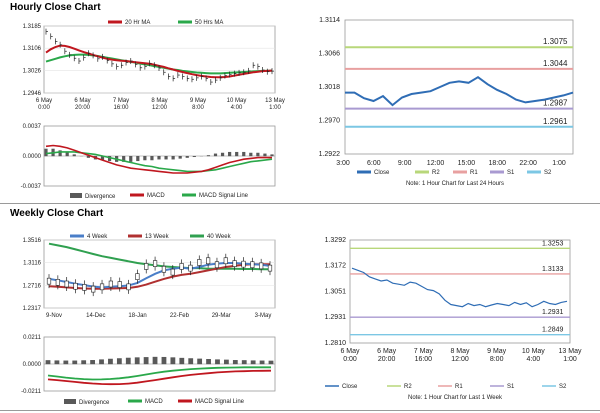 The width and height of the screenshot is (600, 413). I want to click on x-tick-label: 6:00, so click(374, 163).